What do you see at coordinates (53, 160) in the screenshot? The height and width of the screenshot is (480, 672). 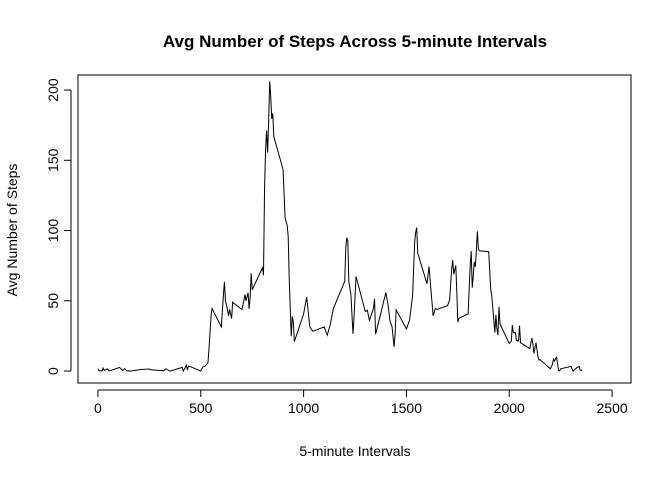 I see `y-tick-label: 150` at bounding box center [53, 160].